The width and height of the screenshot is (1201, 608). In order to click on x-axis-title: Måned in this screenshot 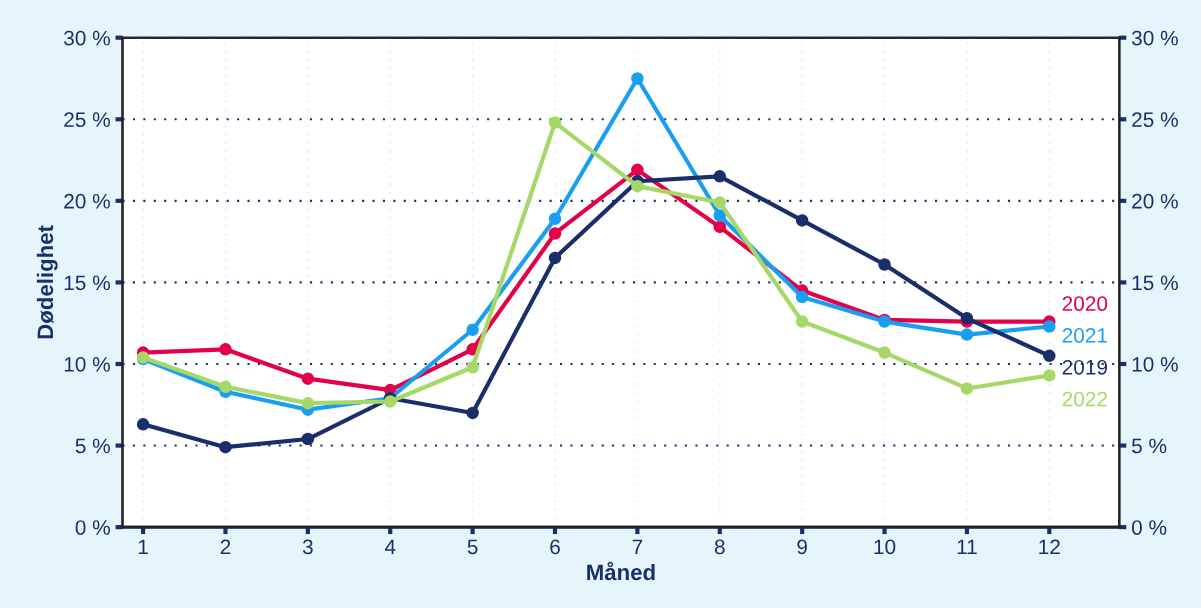, I will do `click(621, 571)`.